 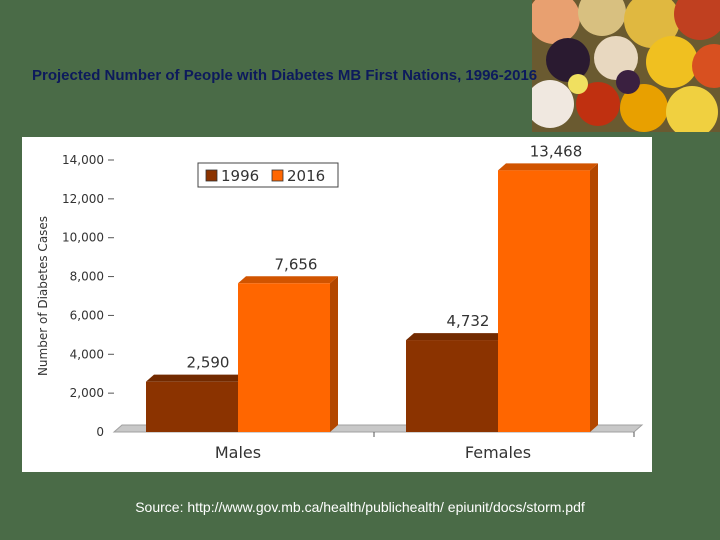 What do you see at coordinates (196, 378) in the screenshot?
I see `bar-top-1996-males` at bounding box center [196, 378].